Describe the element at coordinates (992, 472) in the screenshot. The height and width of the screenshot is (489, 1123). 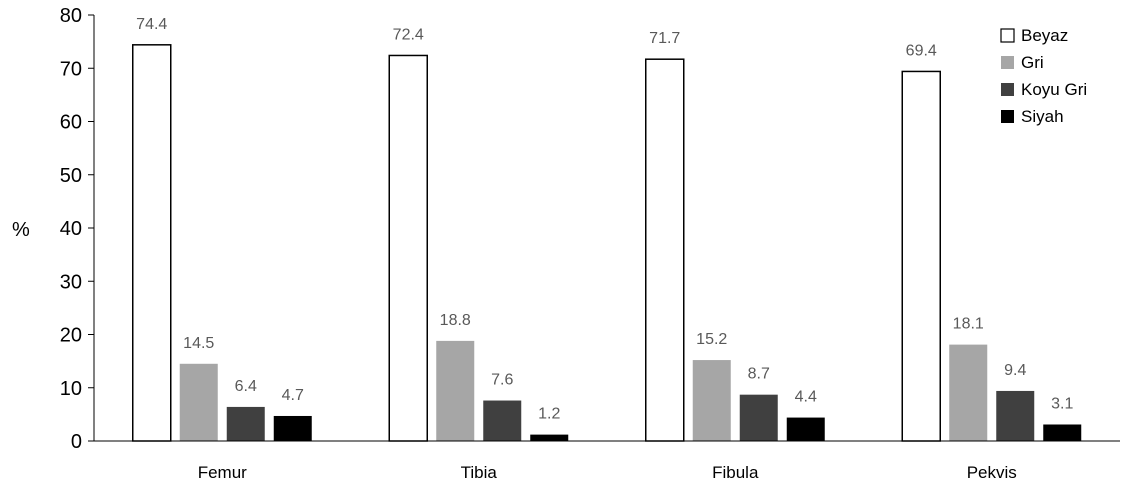
I see `x-category-label: Pekvis` at that location.